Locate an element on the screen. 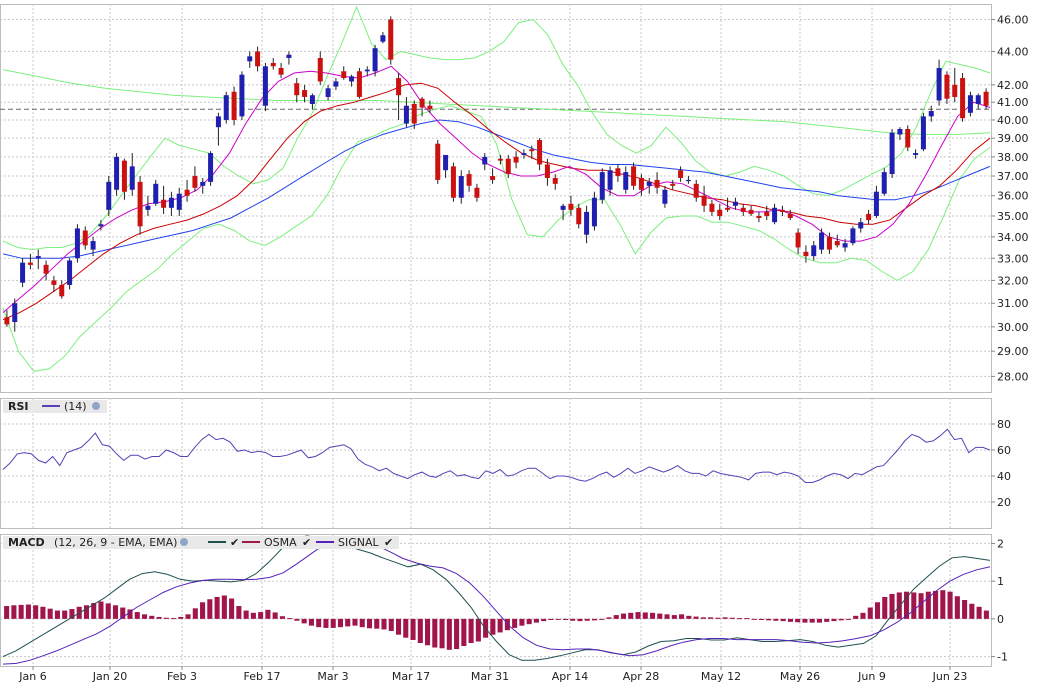 This screenshot has width=1037, height=695. x-tick-label: Jan 20 is located at coordinates (109, 676).